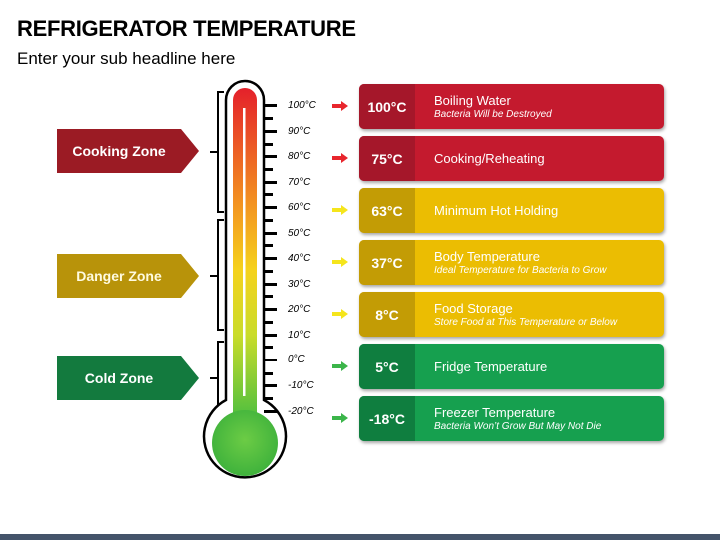  I want to click on temp-card-hot-holding: 63°C Minimum Hot Holding, so click(511, 210).